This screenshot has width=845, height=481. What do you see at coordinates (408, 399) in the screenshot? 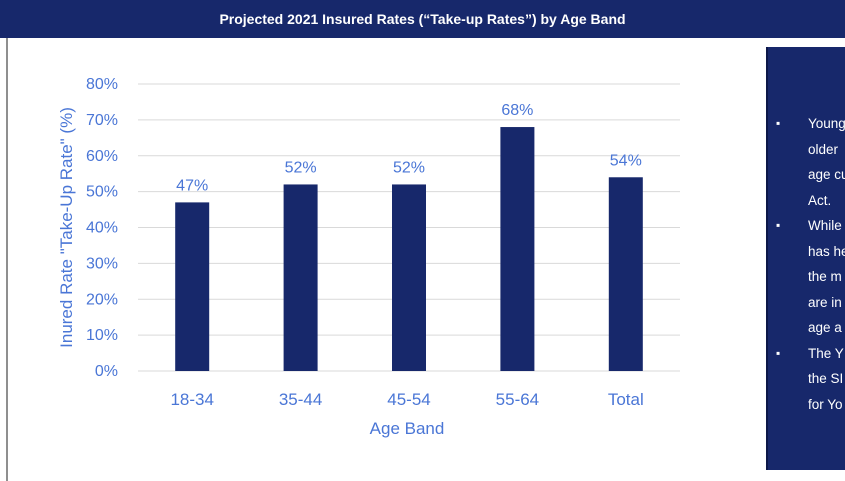
I see `x-tick-label: 45-54` at bounding box center [408, 399].